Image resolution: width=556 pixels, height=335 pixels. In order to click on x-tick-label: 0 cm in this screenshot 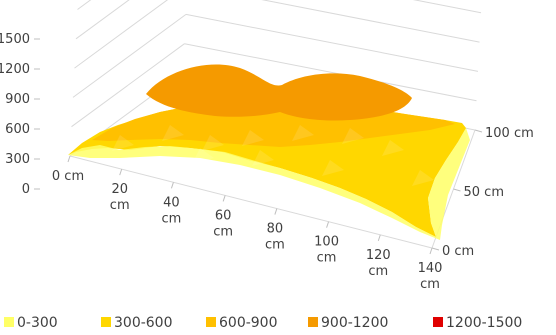, I will do `click(68, 176)`.